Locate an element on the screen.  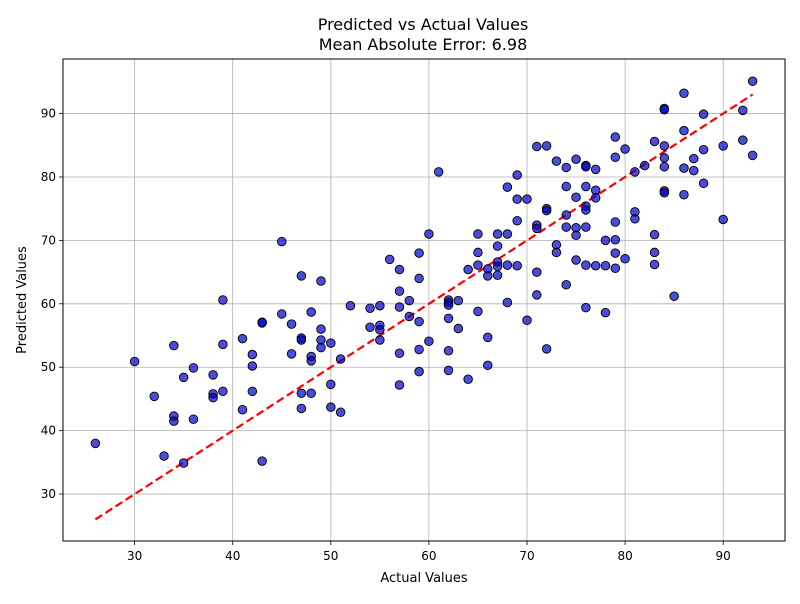
x-tick-label: 60 is located at coordinates (428, 556).